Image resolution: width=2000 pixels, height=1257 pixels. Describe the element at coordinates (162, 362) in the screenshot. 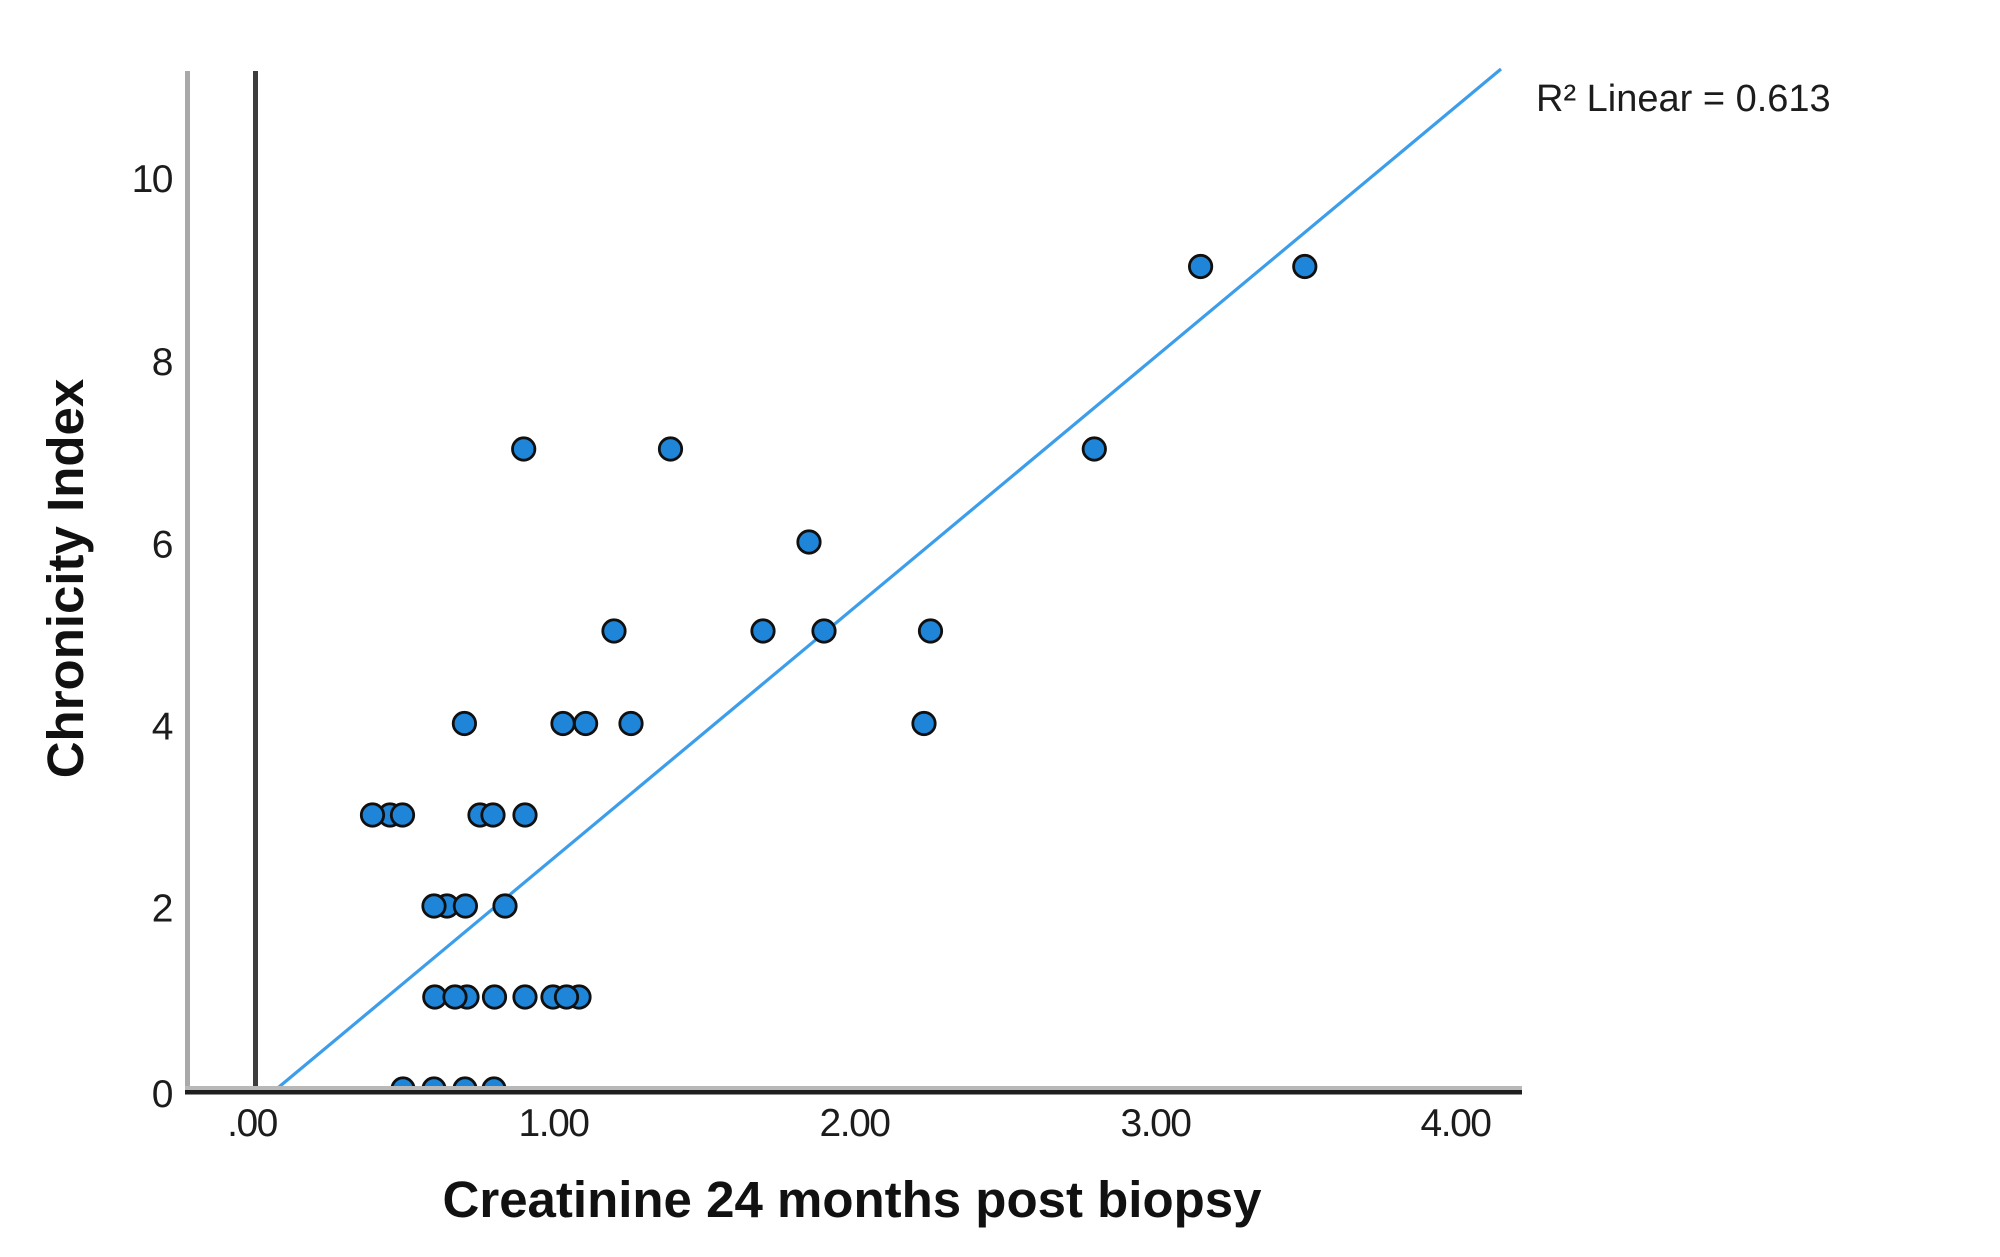

I see `svg-text: 8` at that location.